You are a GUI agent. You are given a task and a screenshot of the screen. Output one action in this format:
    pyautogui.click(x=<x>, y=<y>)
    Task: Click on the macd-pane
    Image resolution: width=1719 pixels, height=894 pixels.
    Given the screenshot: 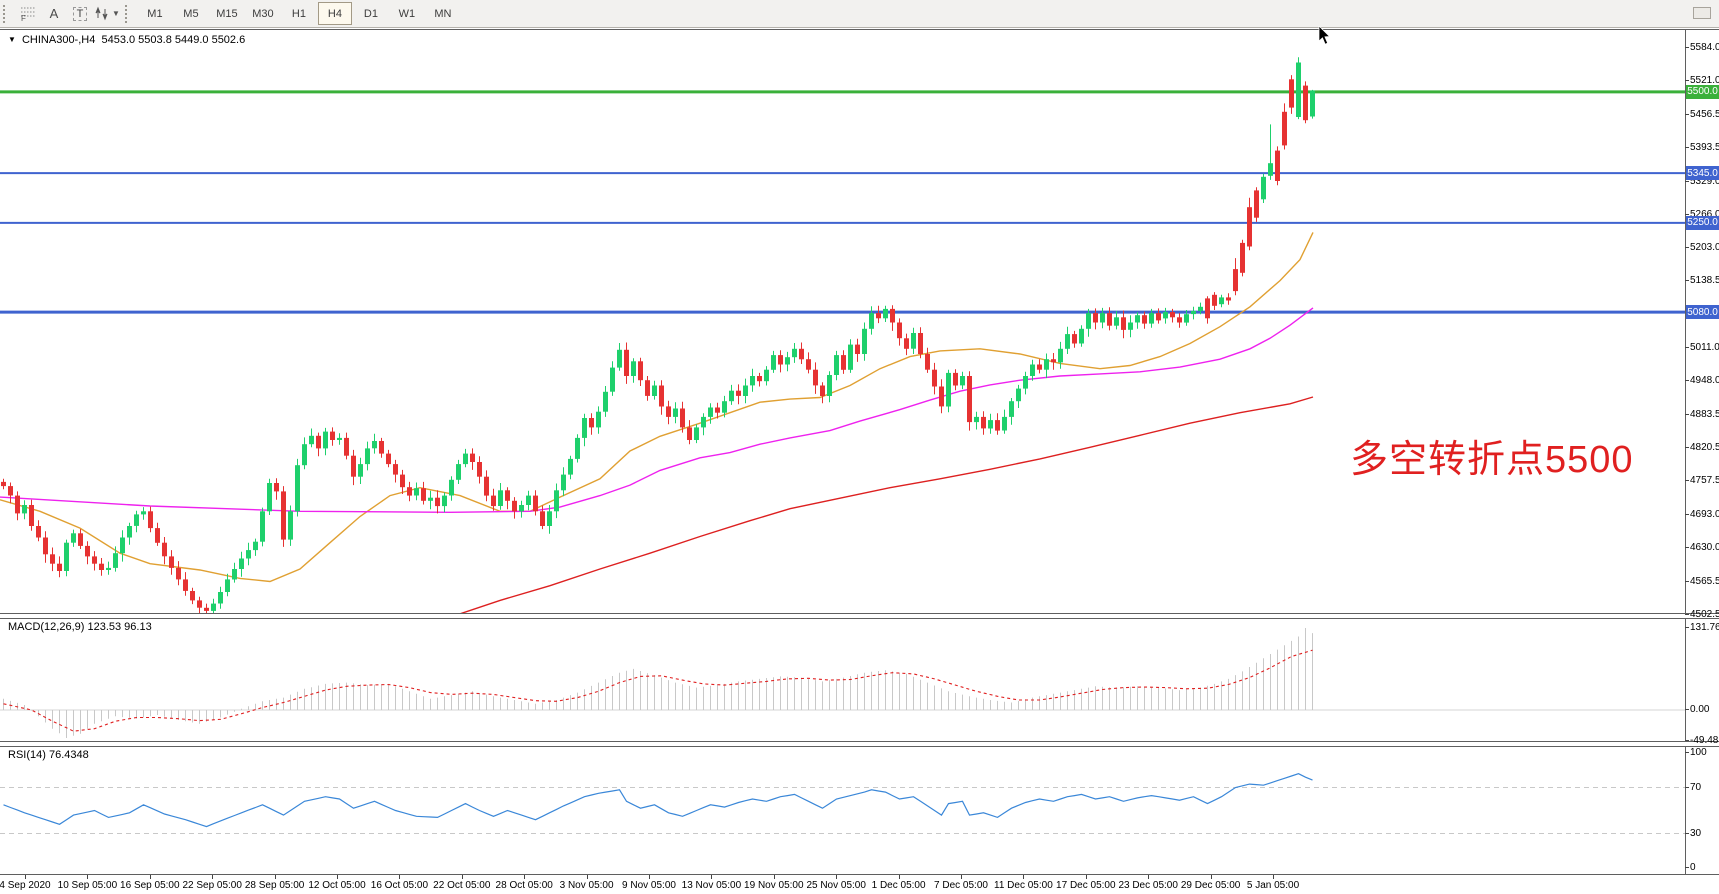 What is the action you would take?
    pyautogui.click(x=843, y=679)
    